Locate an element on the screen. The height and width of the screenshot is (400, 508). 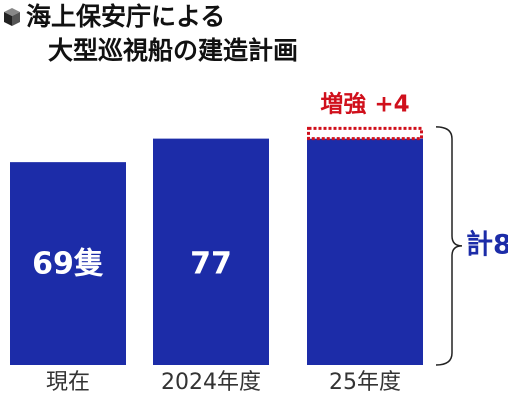
chart-title: 海上保安庁による is located at coordinates (125, 16).